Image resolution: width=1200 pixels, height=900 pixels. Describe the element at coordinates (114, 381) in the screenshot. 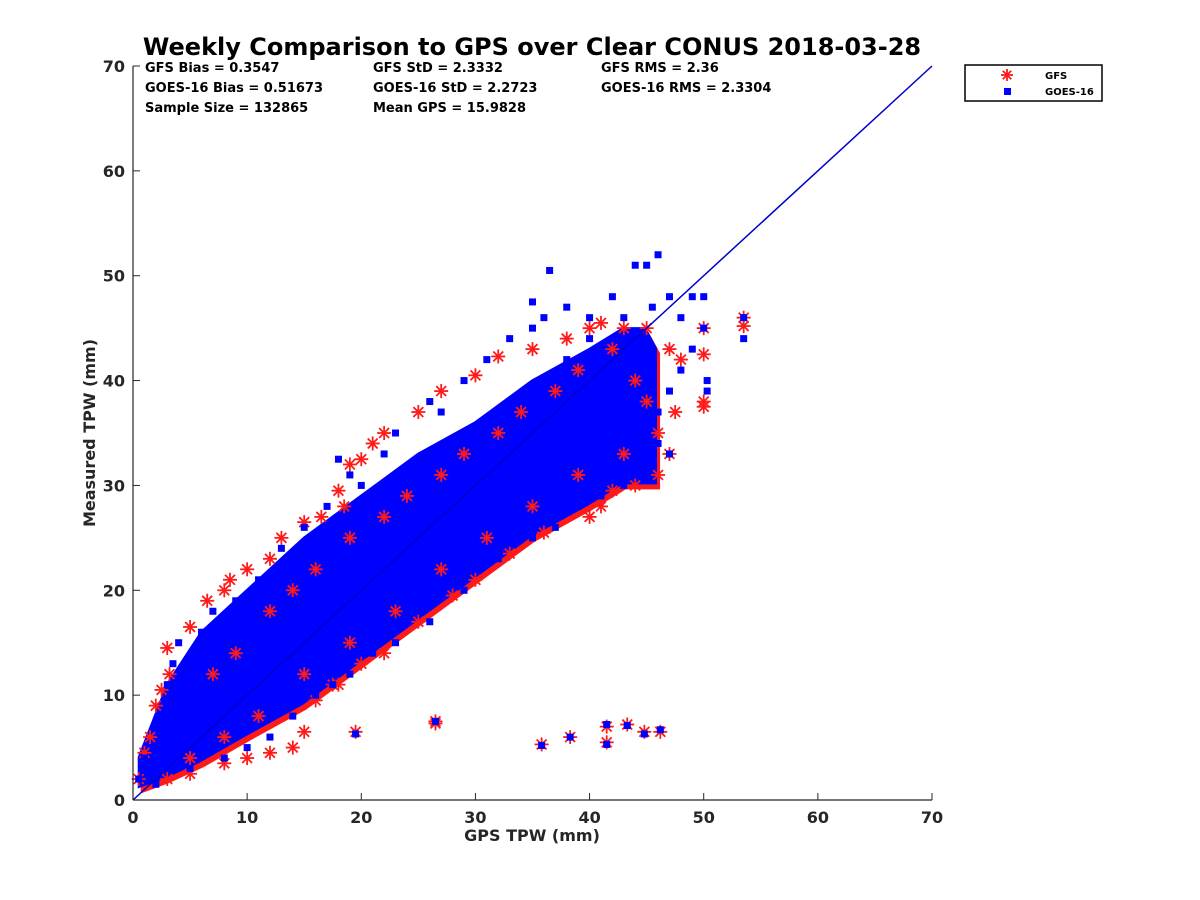

I see `y-tick-label: 40` at that location.